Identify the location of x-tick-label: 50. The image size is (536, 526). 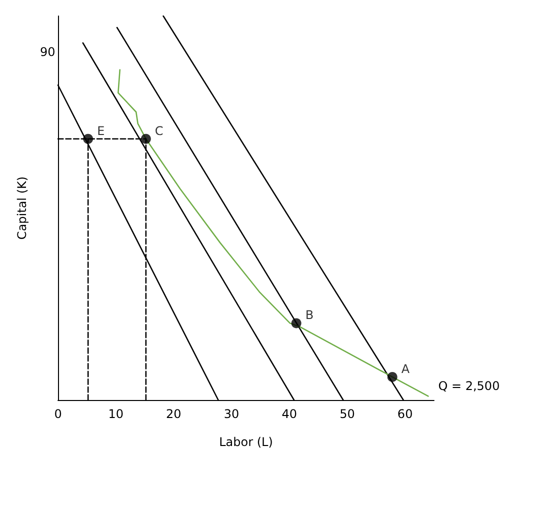
(347, 414).